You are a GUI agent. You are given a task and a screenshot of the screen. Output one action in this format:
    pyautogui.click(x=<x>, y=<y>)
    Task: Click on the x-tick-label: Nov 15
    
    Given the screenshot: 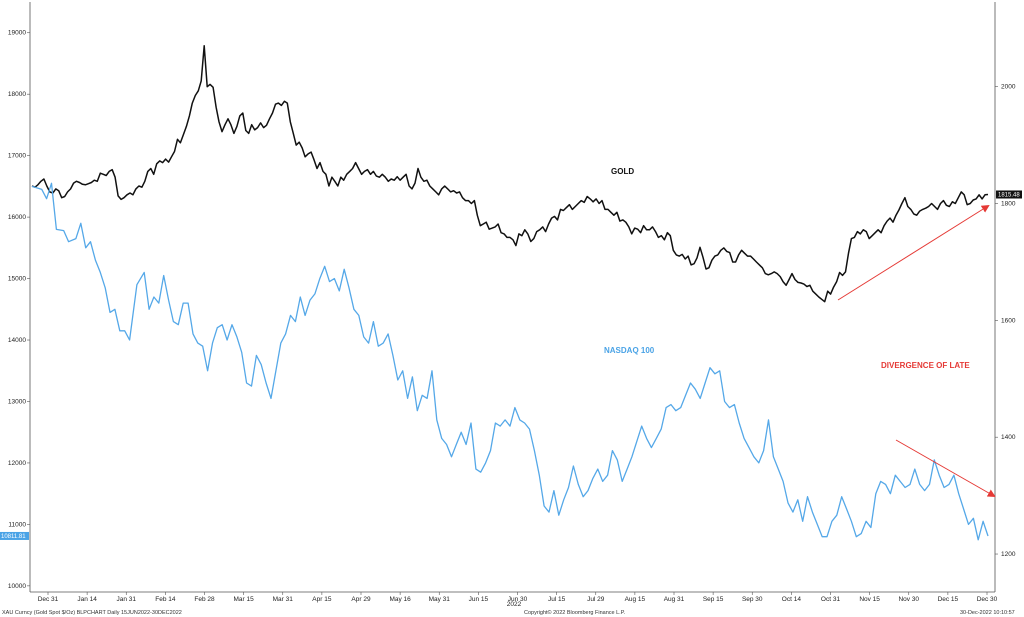 What is the action you would take?
    pyautogui.click(x=869, y=599)
    